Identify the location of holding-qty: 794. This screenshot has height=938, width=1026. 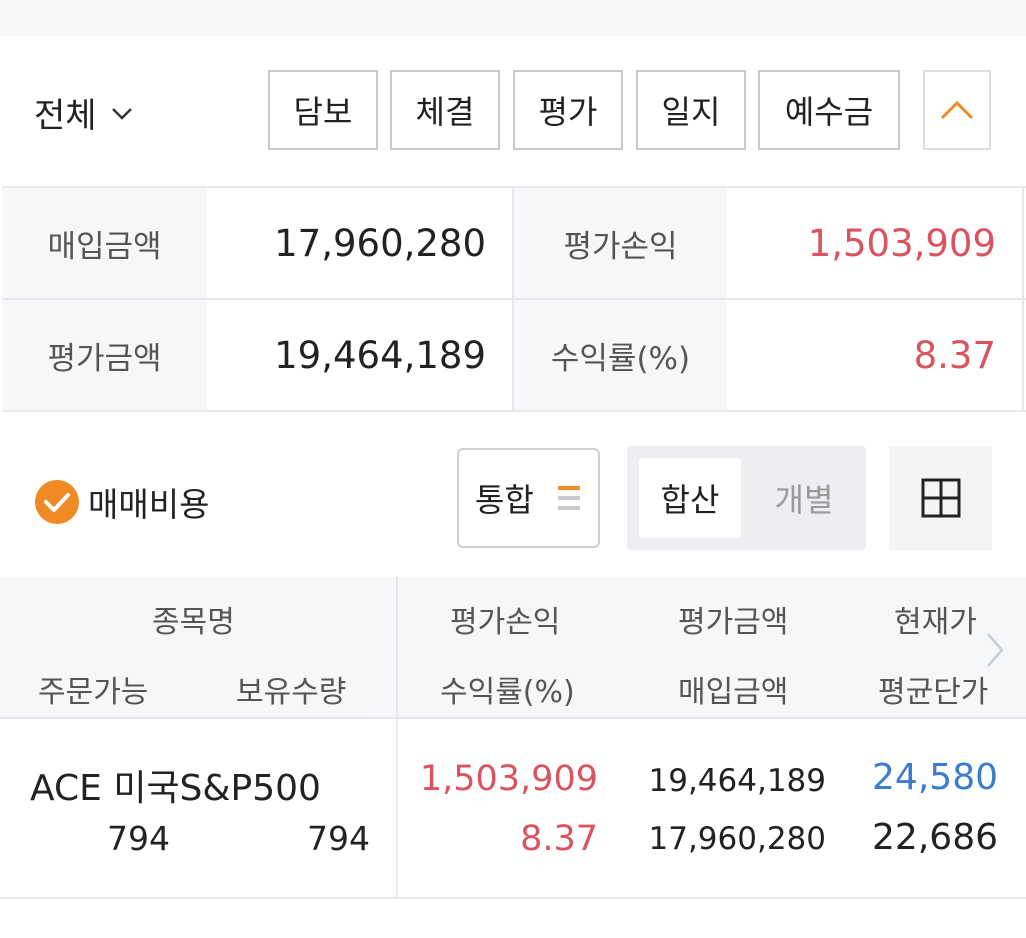
(338, 838).